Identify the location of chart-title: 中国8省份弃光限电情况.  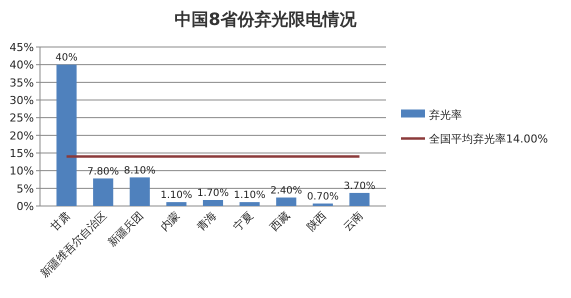
(266, 19).